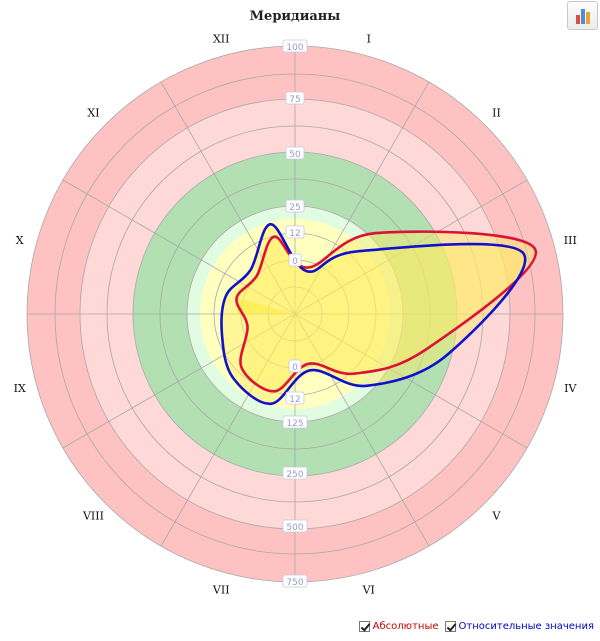 Image resolution: width=600 pixels, height=641 pixels. I want to click on meridian-label-IV: IV, so click(570, 388).